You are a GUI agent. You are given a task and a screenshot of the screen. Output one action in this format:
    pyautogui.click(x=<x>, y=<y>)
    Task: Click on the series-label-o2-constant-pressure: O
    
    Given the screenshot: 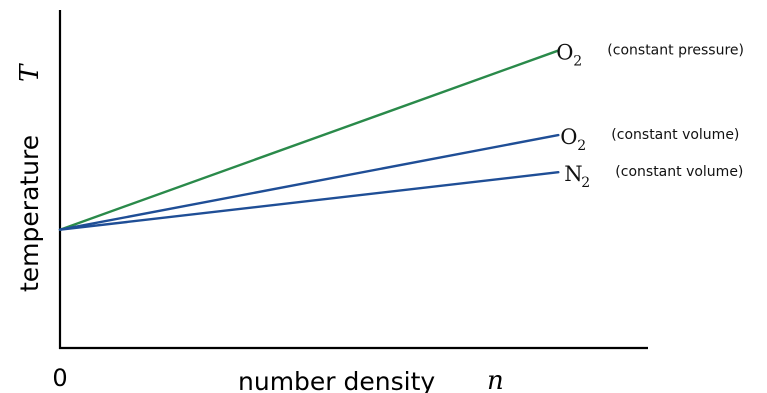 What is the action you would take?
    pyautogui.click(x=564, y=53)
    